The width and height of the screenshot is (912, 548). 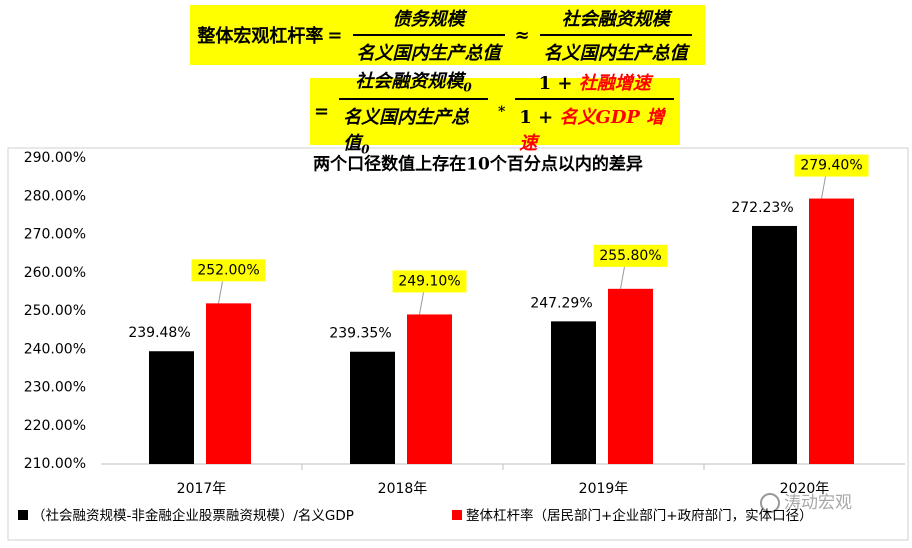 What do you see at coordinates (260, 36) in the screenshot?
I see `formula-lhs: 整体宏观杠杆率` at bounding box center [260, 36].